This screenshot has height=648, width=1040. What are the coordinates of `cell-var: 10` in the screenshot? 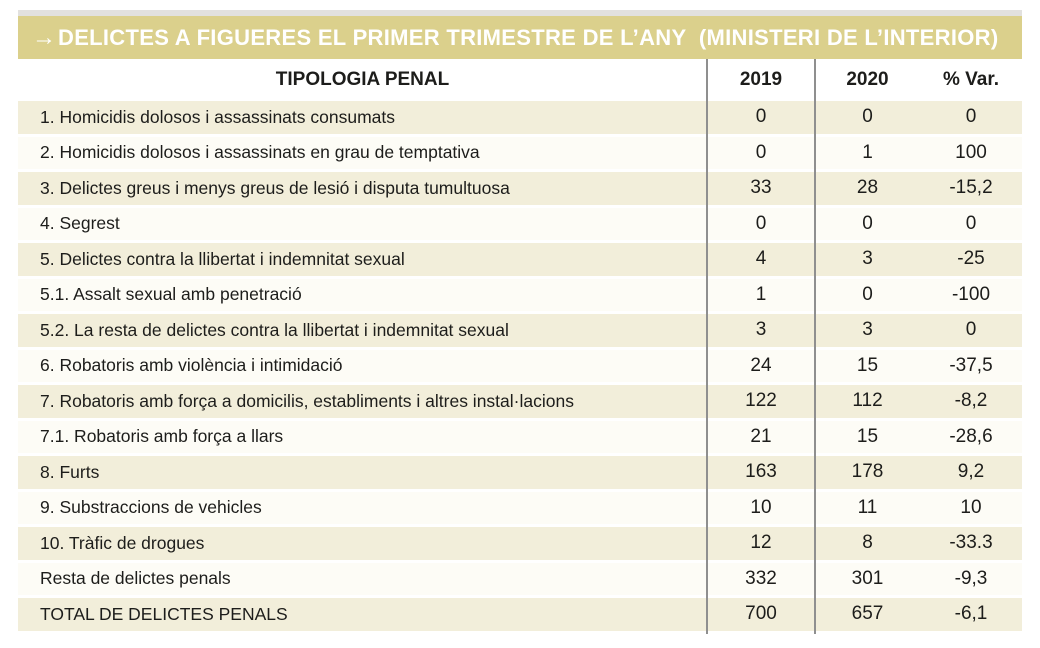 It's located at (971, 507).